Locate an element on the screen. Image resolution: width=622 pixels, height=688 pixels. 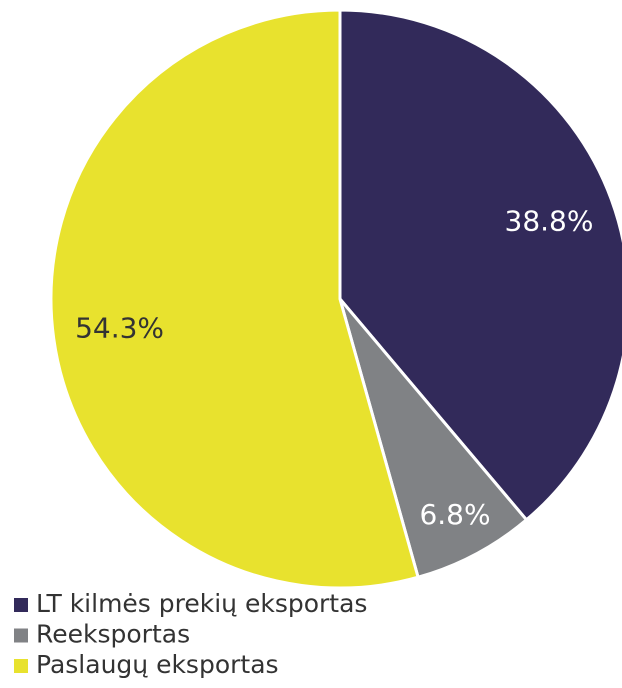
data-label: 6.8% is located at coordinates (454, 514).